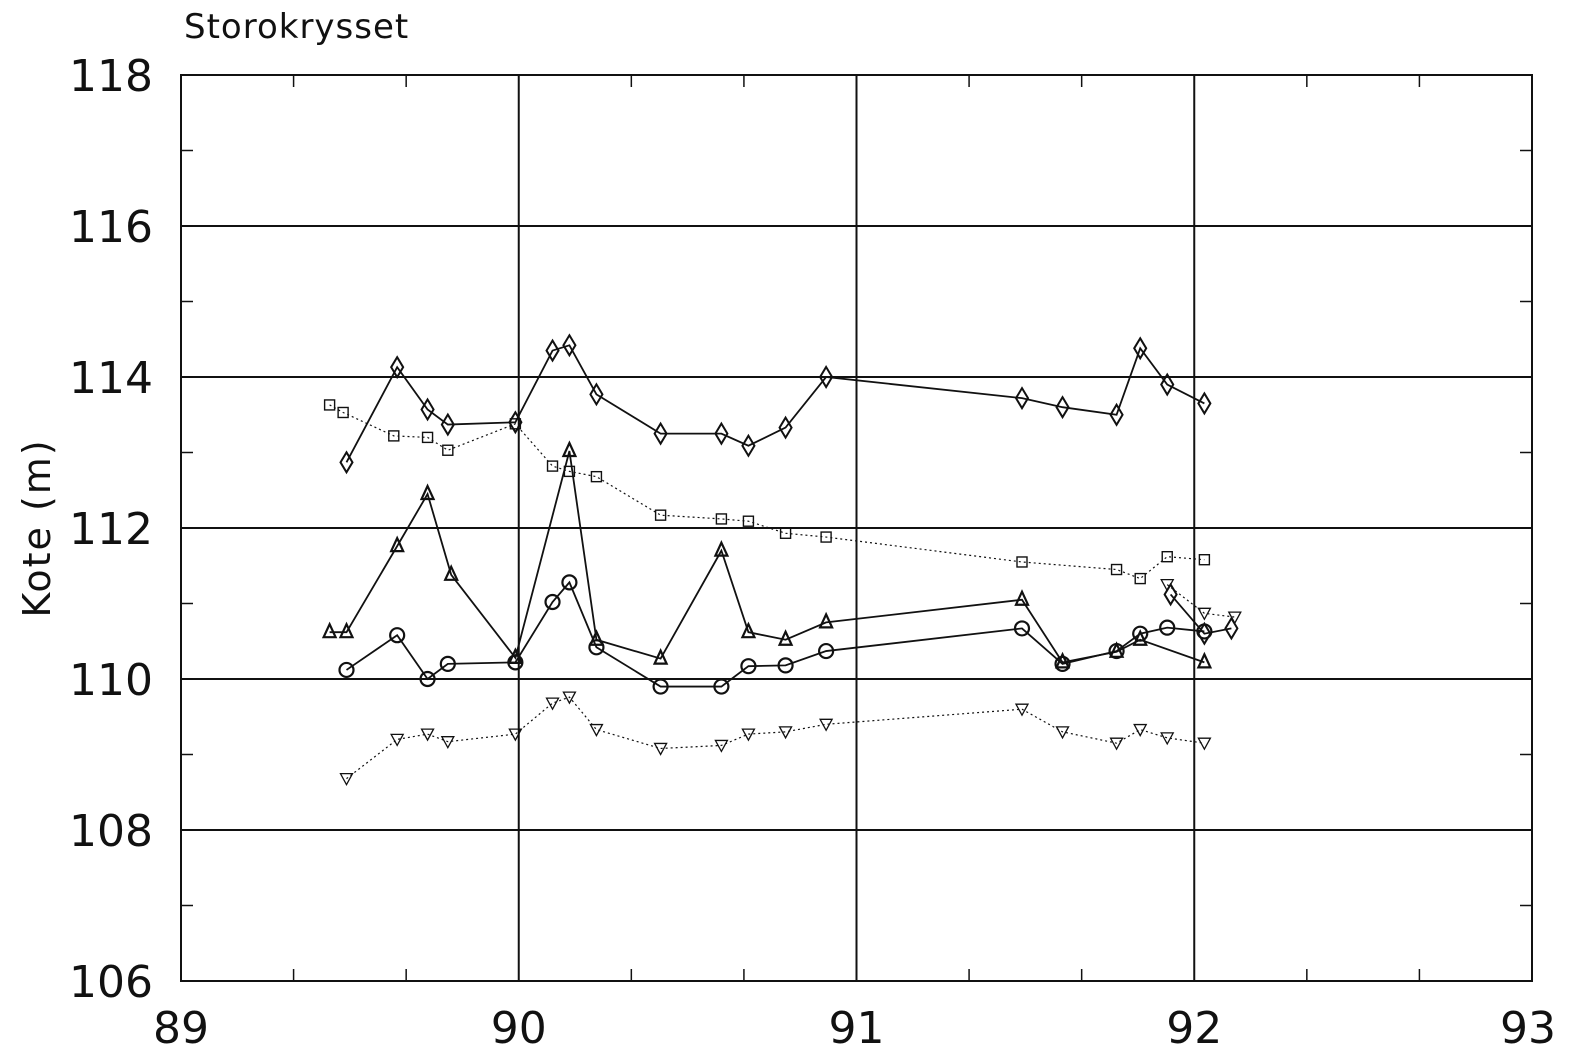 Image resolution: width=1577 pixels, height=1056 pixels. I want to click on y-tick-label: 118, so click(111, 76).